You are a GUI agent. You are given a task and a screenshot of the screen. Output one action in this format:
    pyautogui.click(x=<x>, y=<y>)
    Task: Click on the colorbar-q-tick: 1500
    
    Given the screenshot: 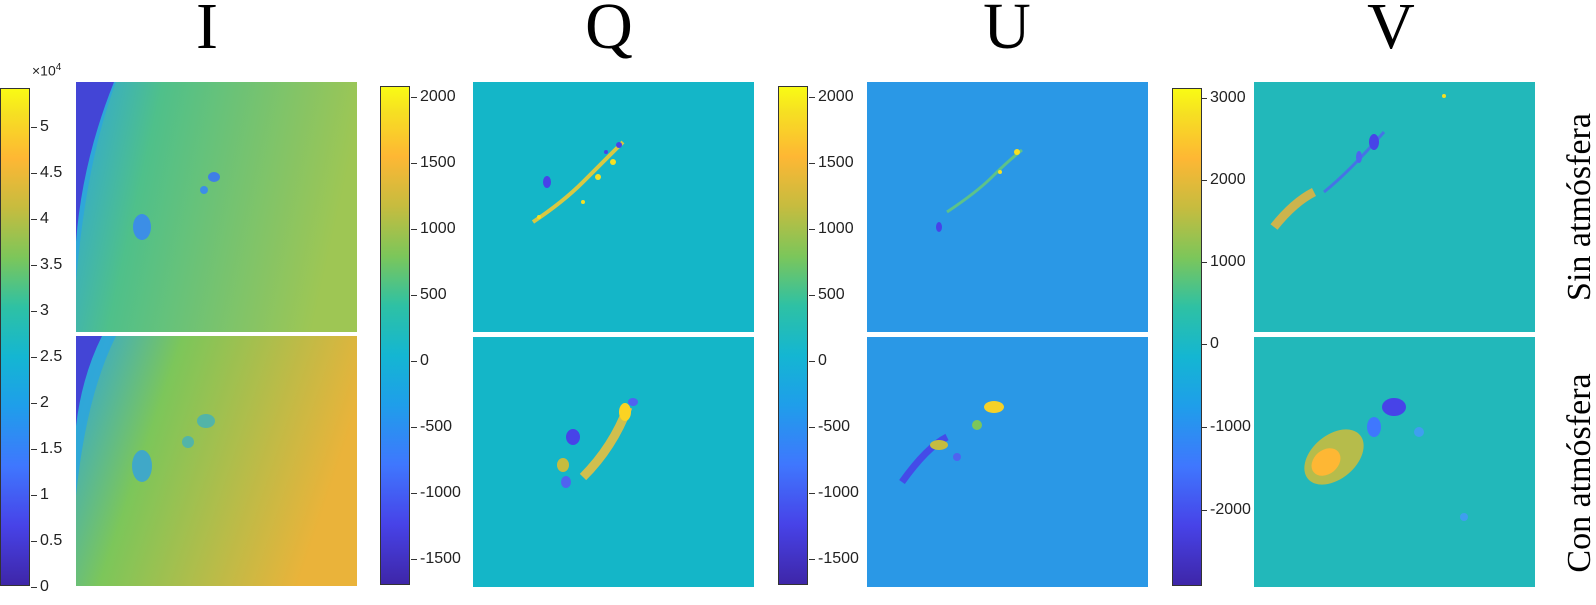 What is the action you would take?
    pyautogui.click(x=433, y=162)
    